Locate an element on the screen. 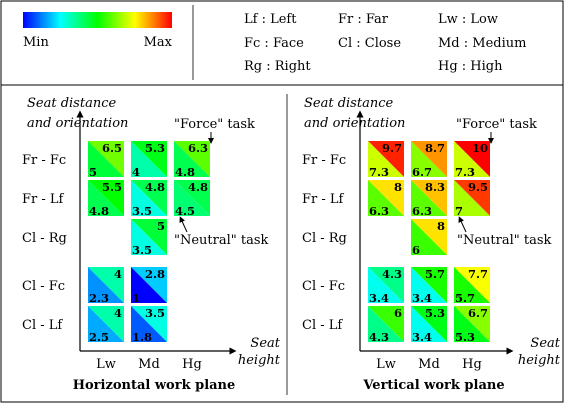 The image size is (564, 403). panel-title: Vertical work plane is located at coordinates (433, 385).